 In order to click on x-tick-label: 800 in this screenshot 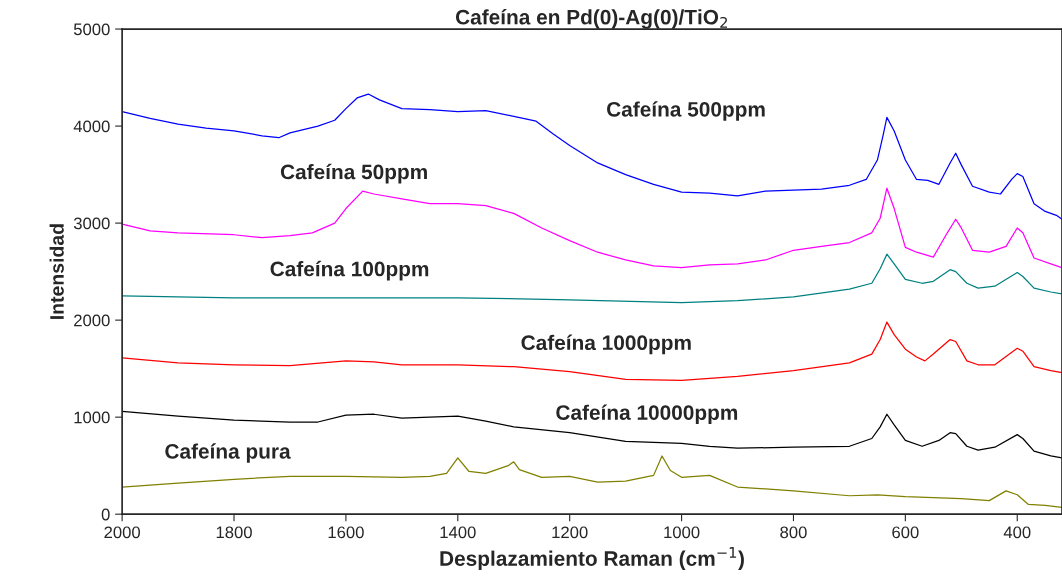, I will do `click(793, 532)`.